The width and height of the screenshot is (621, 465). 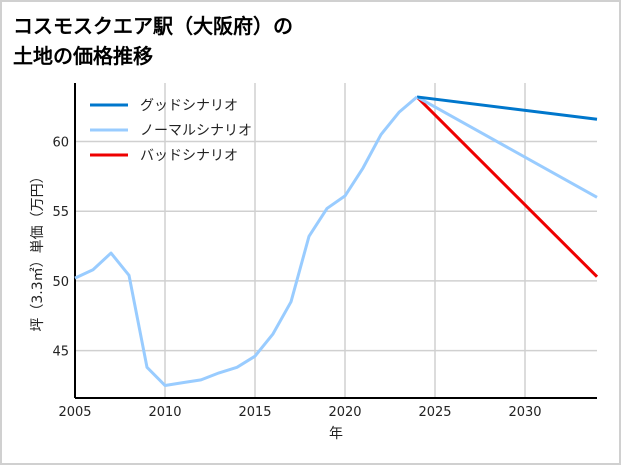 What do you see at coordinates (60, 352) in the screenshot?
I see `y-tick-label: 45` at bounding box center [60, 352].